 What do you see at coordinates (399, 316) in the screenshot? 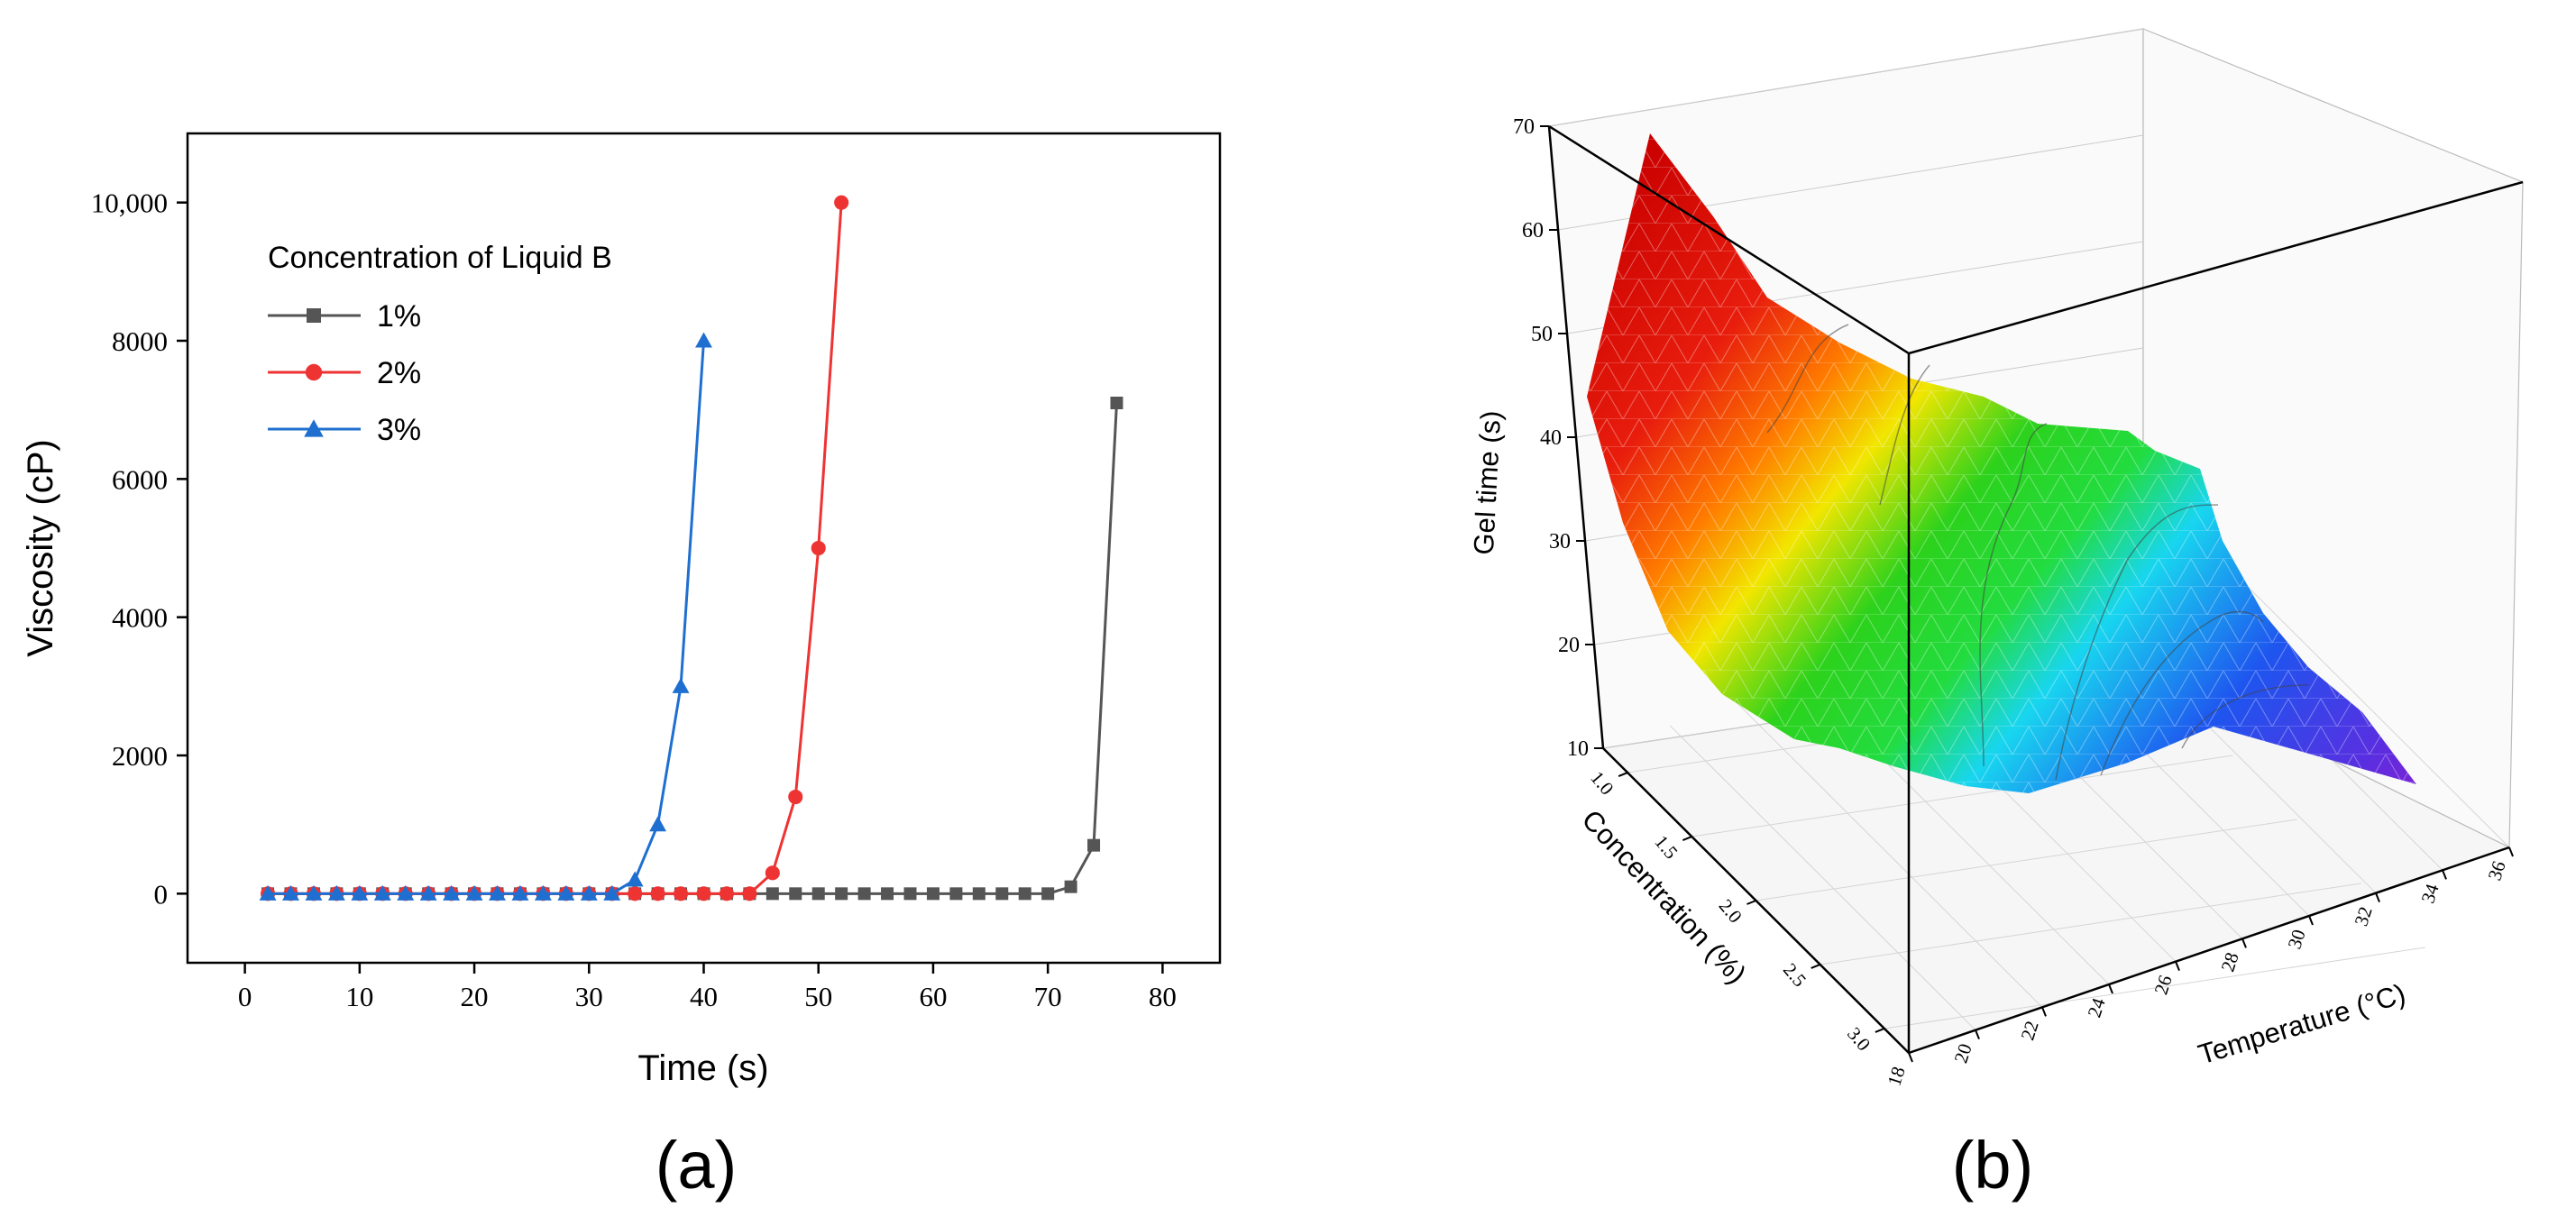
I see `legend-entry: 1%` at bounding box center [399, 316].